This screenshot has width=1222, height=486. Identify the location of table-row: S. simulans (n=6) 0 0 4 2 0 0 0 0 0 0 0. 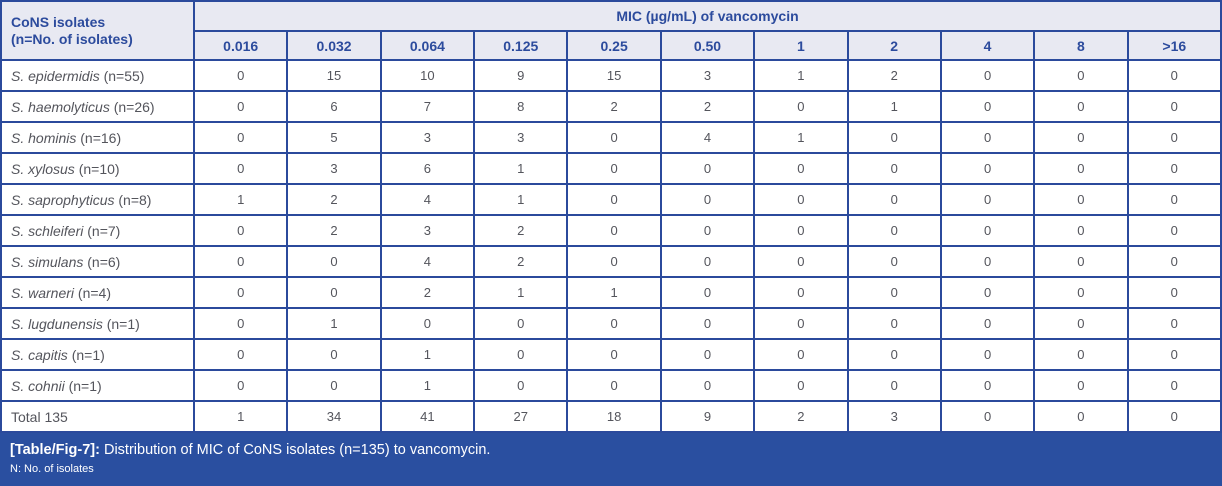
(611, 261).